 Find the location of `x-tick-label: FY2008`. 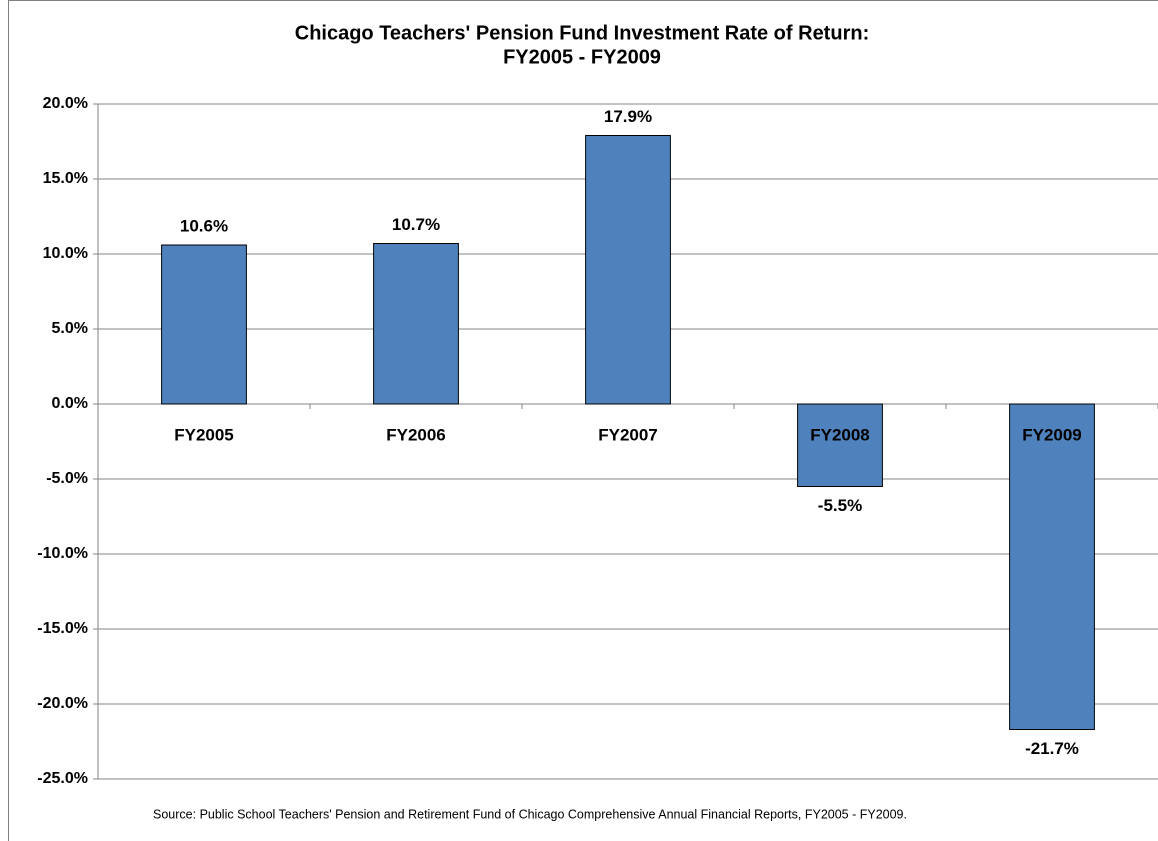

x-tick-label: FY2008 is located at coordinates (840, 434).